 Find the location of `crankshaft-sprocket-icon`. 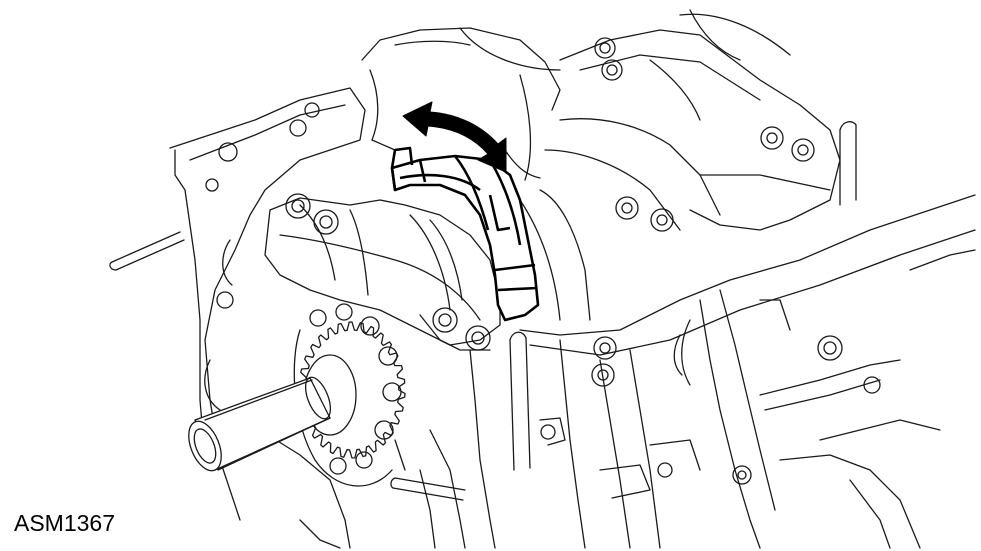

crankshaft-sprocket-icon is located at coordinates (349, 395).